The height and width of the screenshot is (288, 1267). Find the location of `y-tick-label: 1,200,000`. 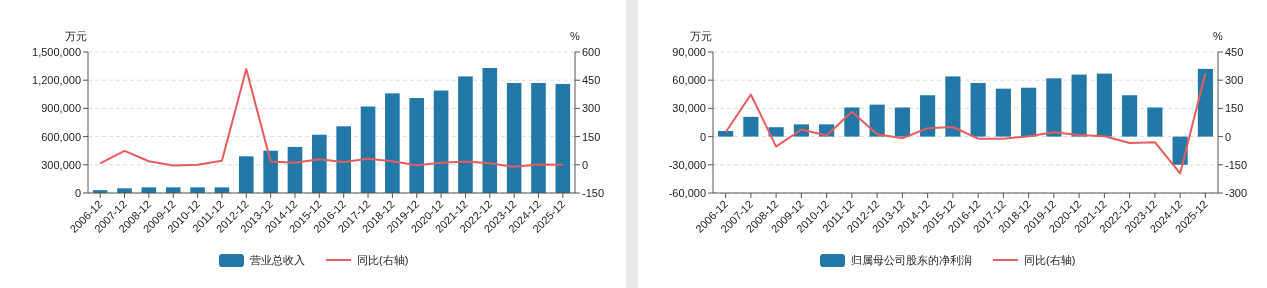

y-tick-label: 1,200,000 is located at coordinates (56, 80).